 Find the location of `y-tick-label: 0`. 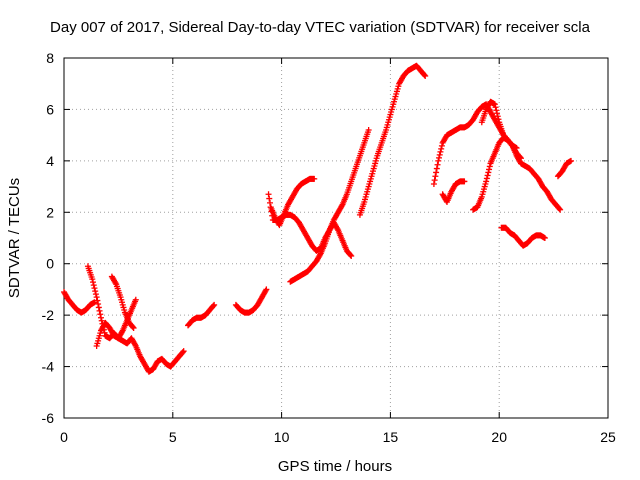

y-tick-label: 0 is located at coordinates (50, 264).